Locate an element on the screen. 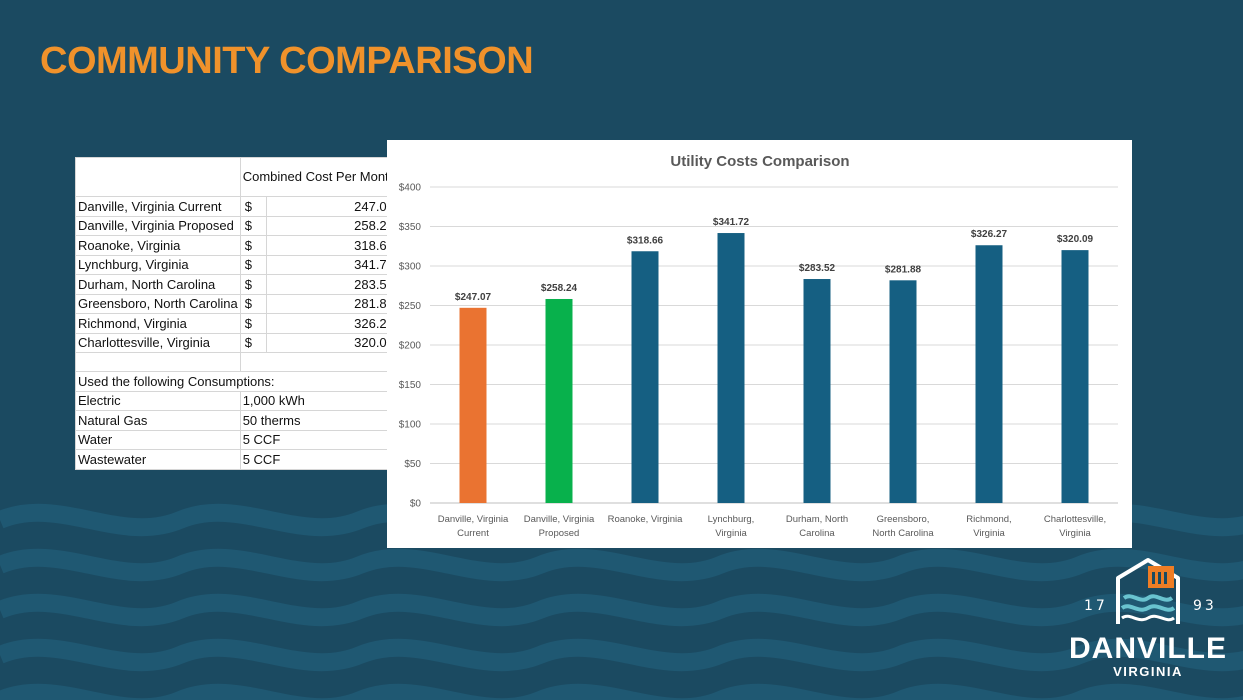 The width and height of the screenshot is (1243, 700). y-tick-label: $200 is located at coordinates (410, 346).